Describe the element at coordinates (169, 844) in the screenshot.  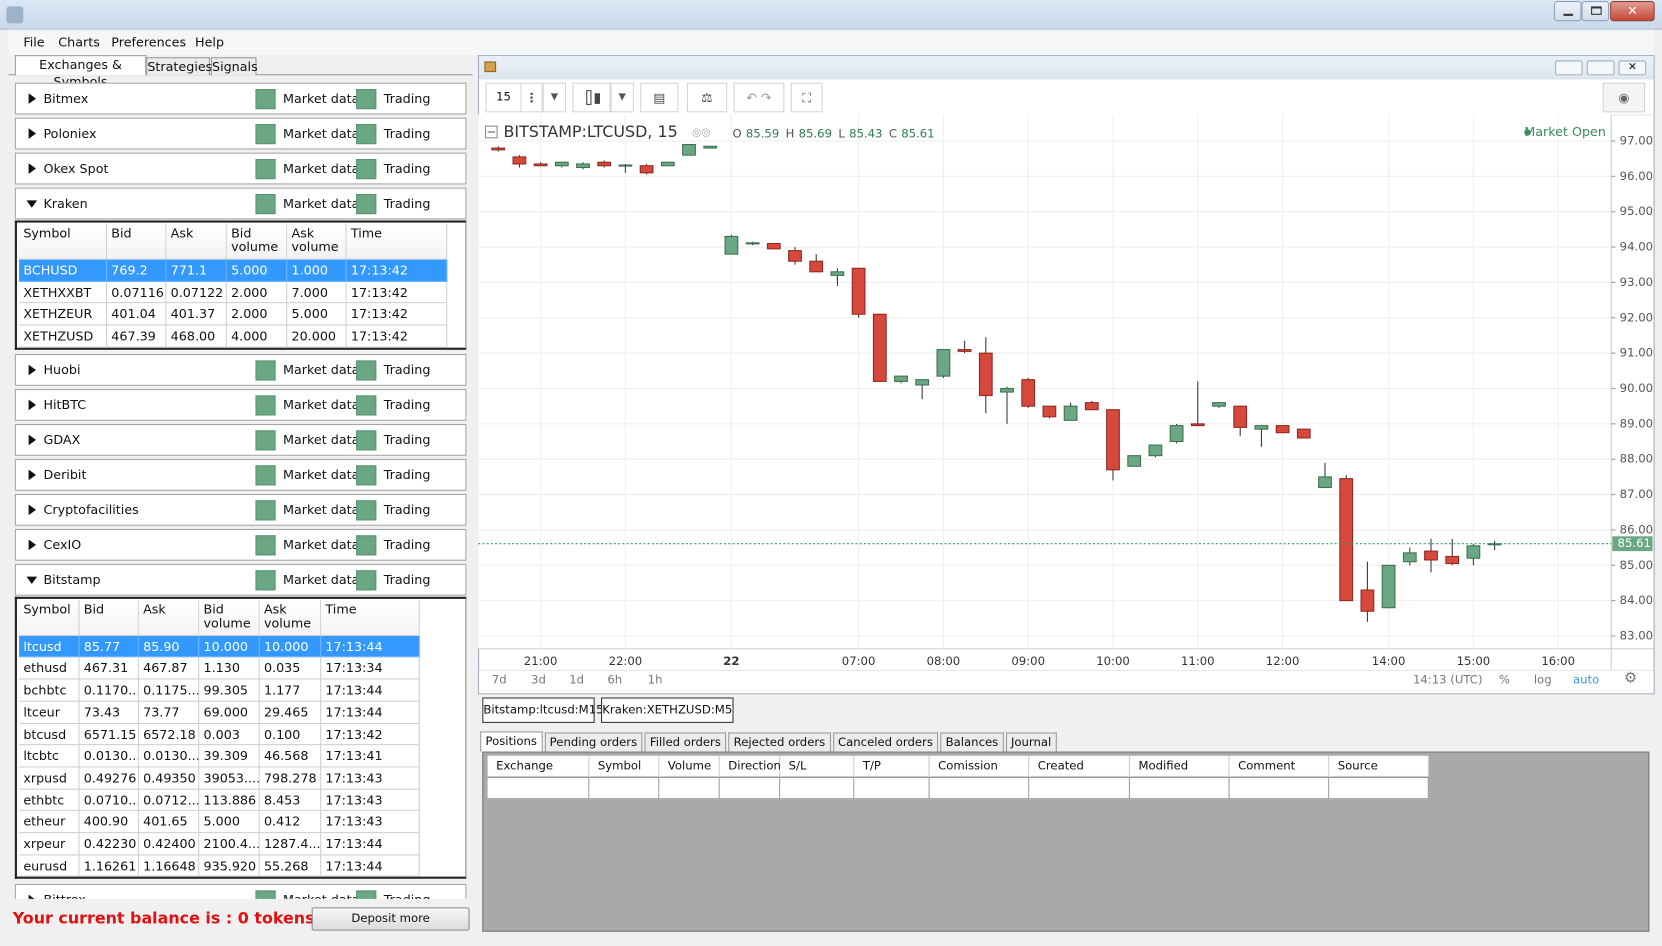
I see `table-cell: 0.42400` at that location.